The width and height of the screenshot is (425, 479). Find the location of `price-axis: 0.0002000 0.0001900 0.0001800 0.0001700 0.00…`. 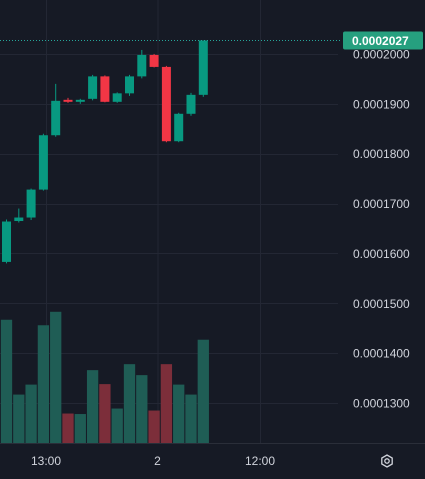

price-axis: 0.0002000 0.0001900 0.0001800 0.0001700 0.00… is located at coordinates (383, 221).